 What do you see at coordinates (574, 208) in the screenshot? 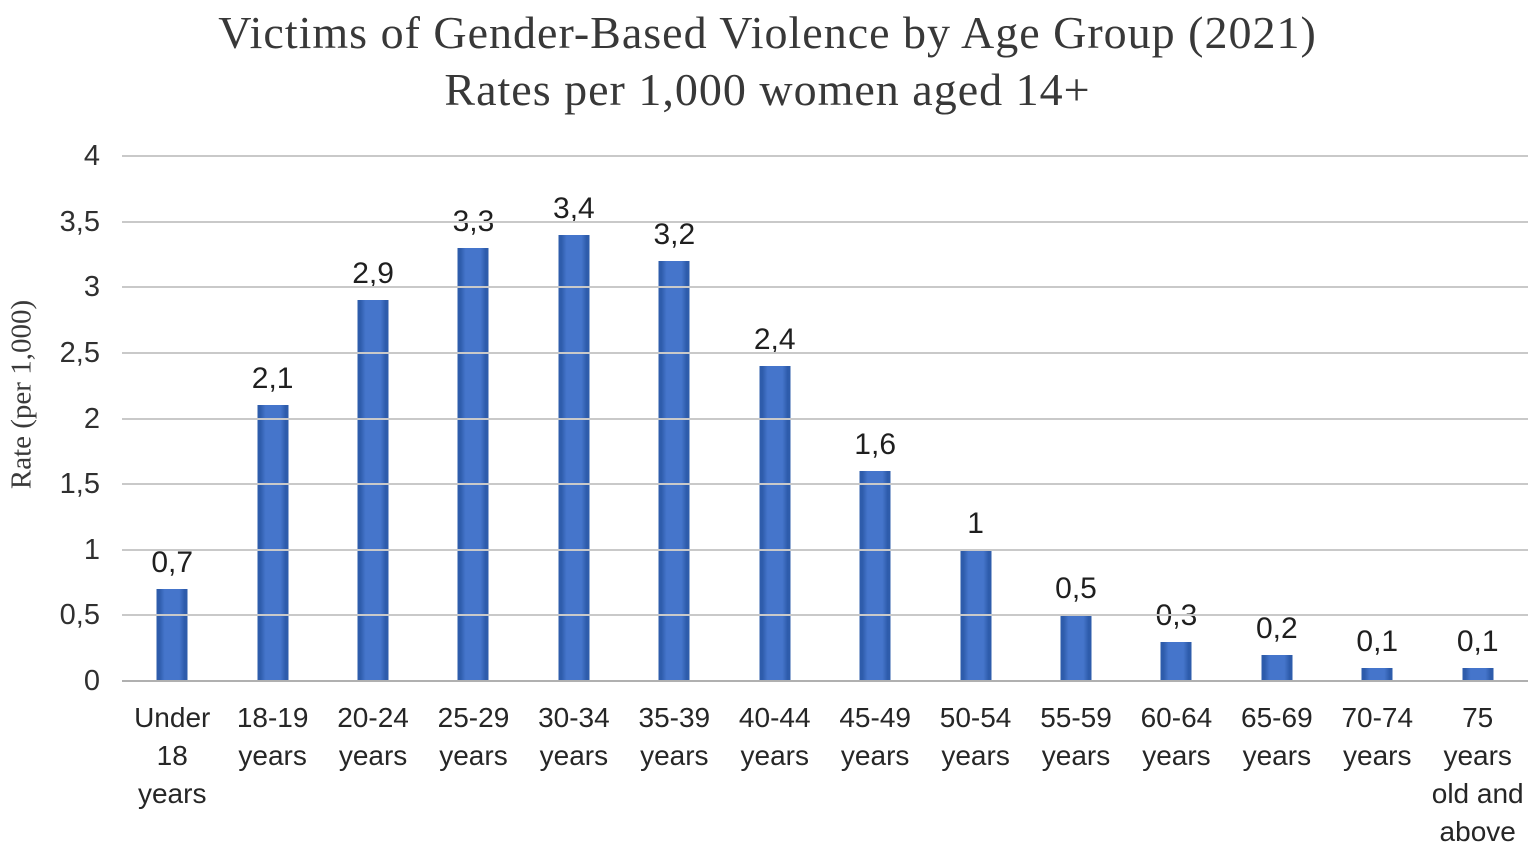
I see `data-label: 3,4` at bounding box center [574, 208].